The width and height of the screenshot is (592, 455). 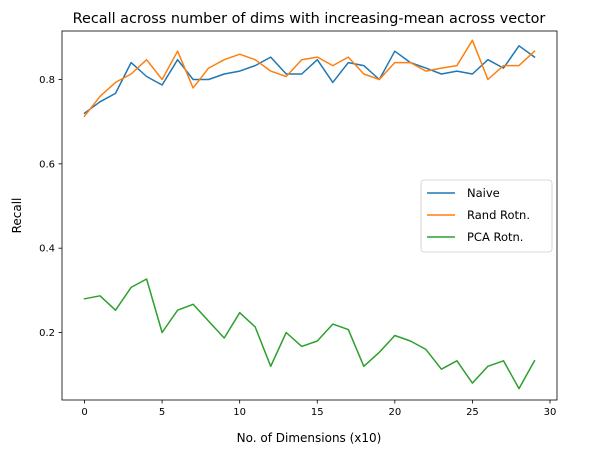 I want to click on x-tick-label: 30, so click(x=550, y=412).